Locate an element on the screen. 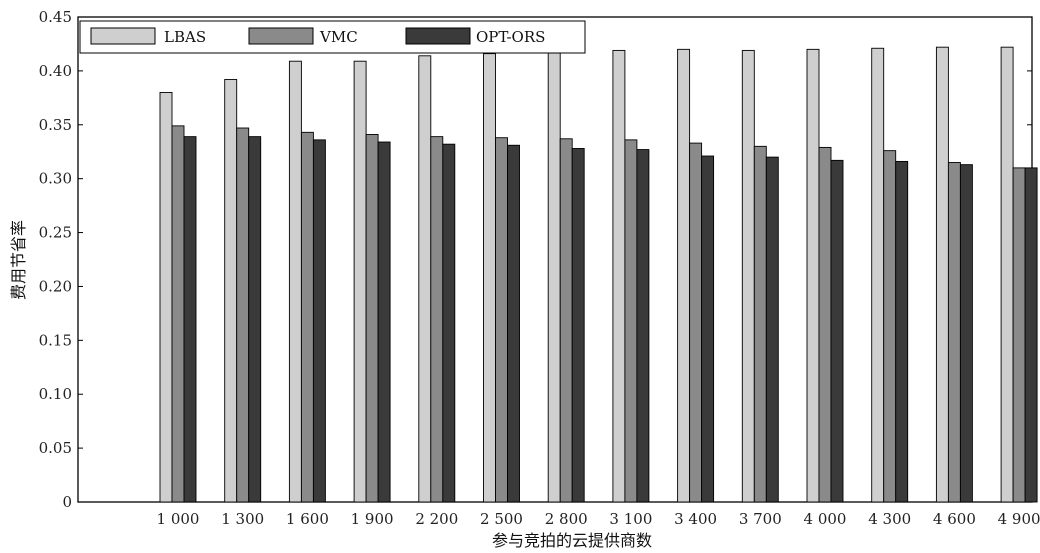 The width and height of the screenshot is (1040, 553). y-tick-label: 0.15 is located at coordinates (55, 340).